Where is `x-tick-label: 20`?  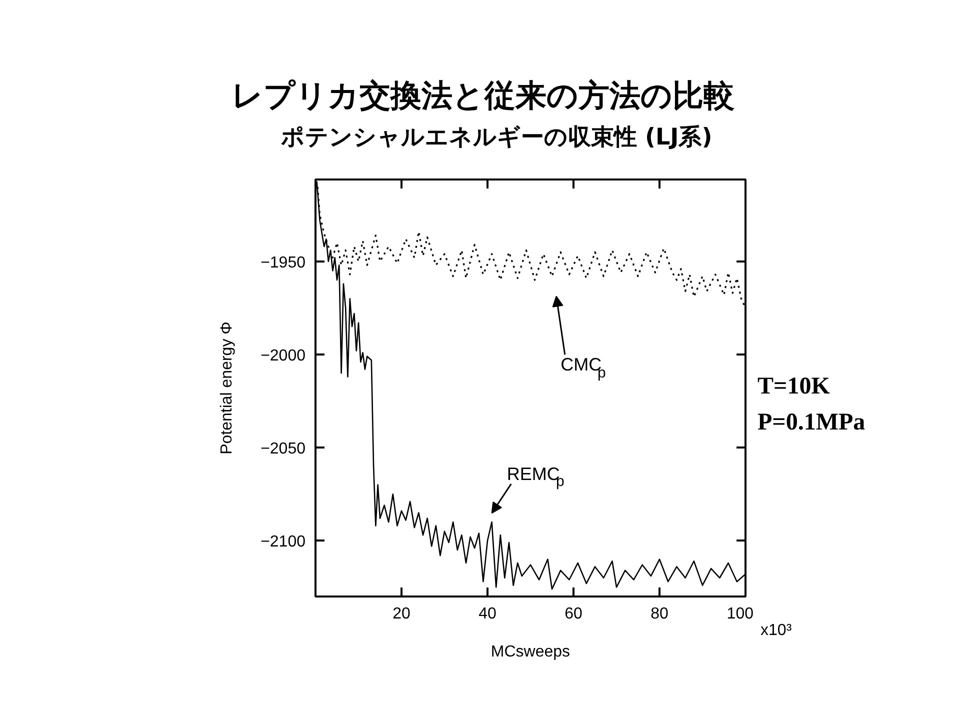 x-tick-label: 20 is located at coordinates (401, 614).